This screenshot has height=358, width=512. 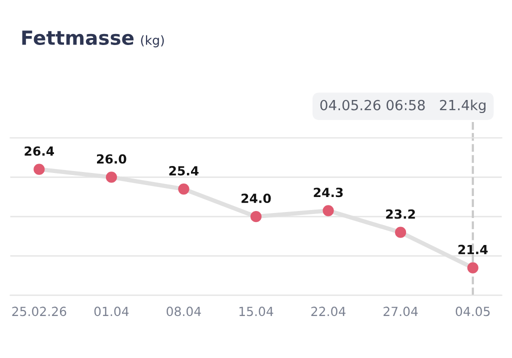 I want to click on x-tick-label: 27.04, so click(x=401, y=311).